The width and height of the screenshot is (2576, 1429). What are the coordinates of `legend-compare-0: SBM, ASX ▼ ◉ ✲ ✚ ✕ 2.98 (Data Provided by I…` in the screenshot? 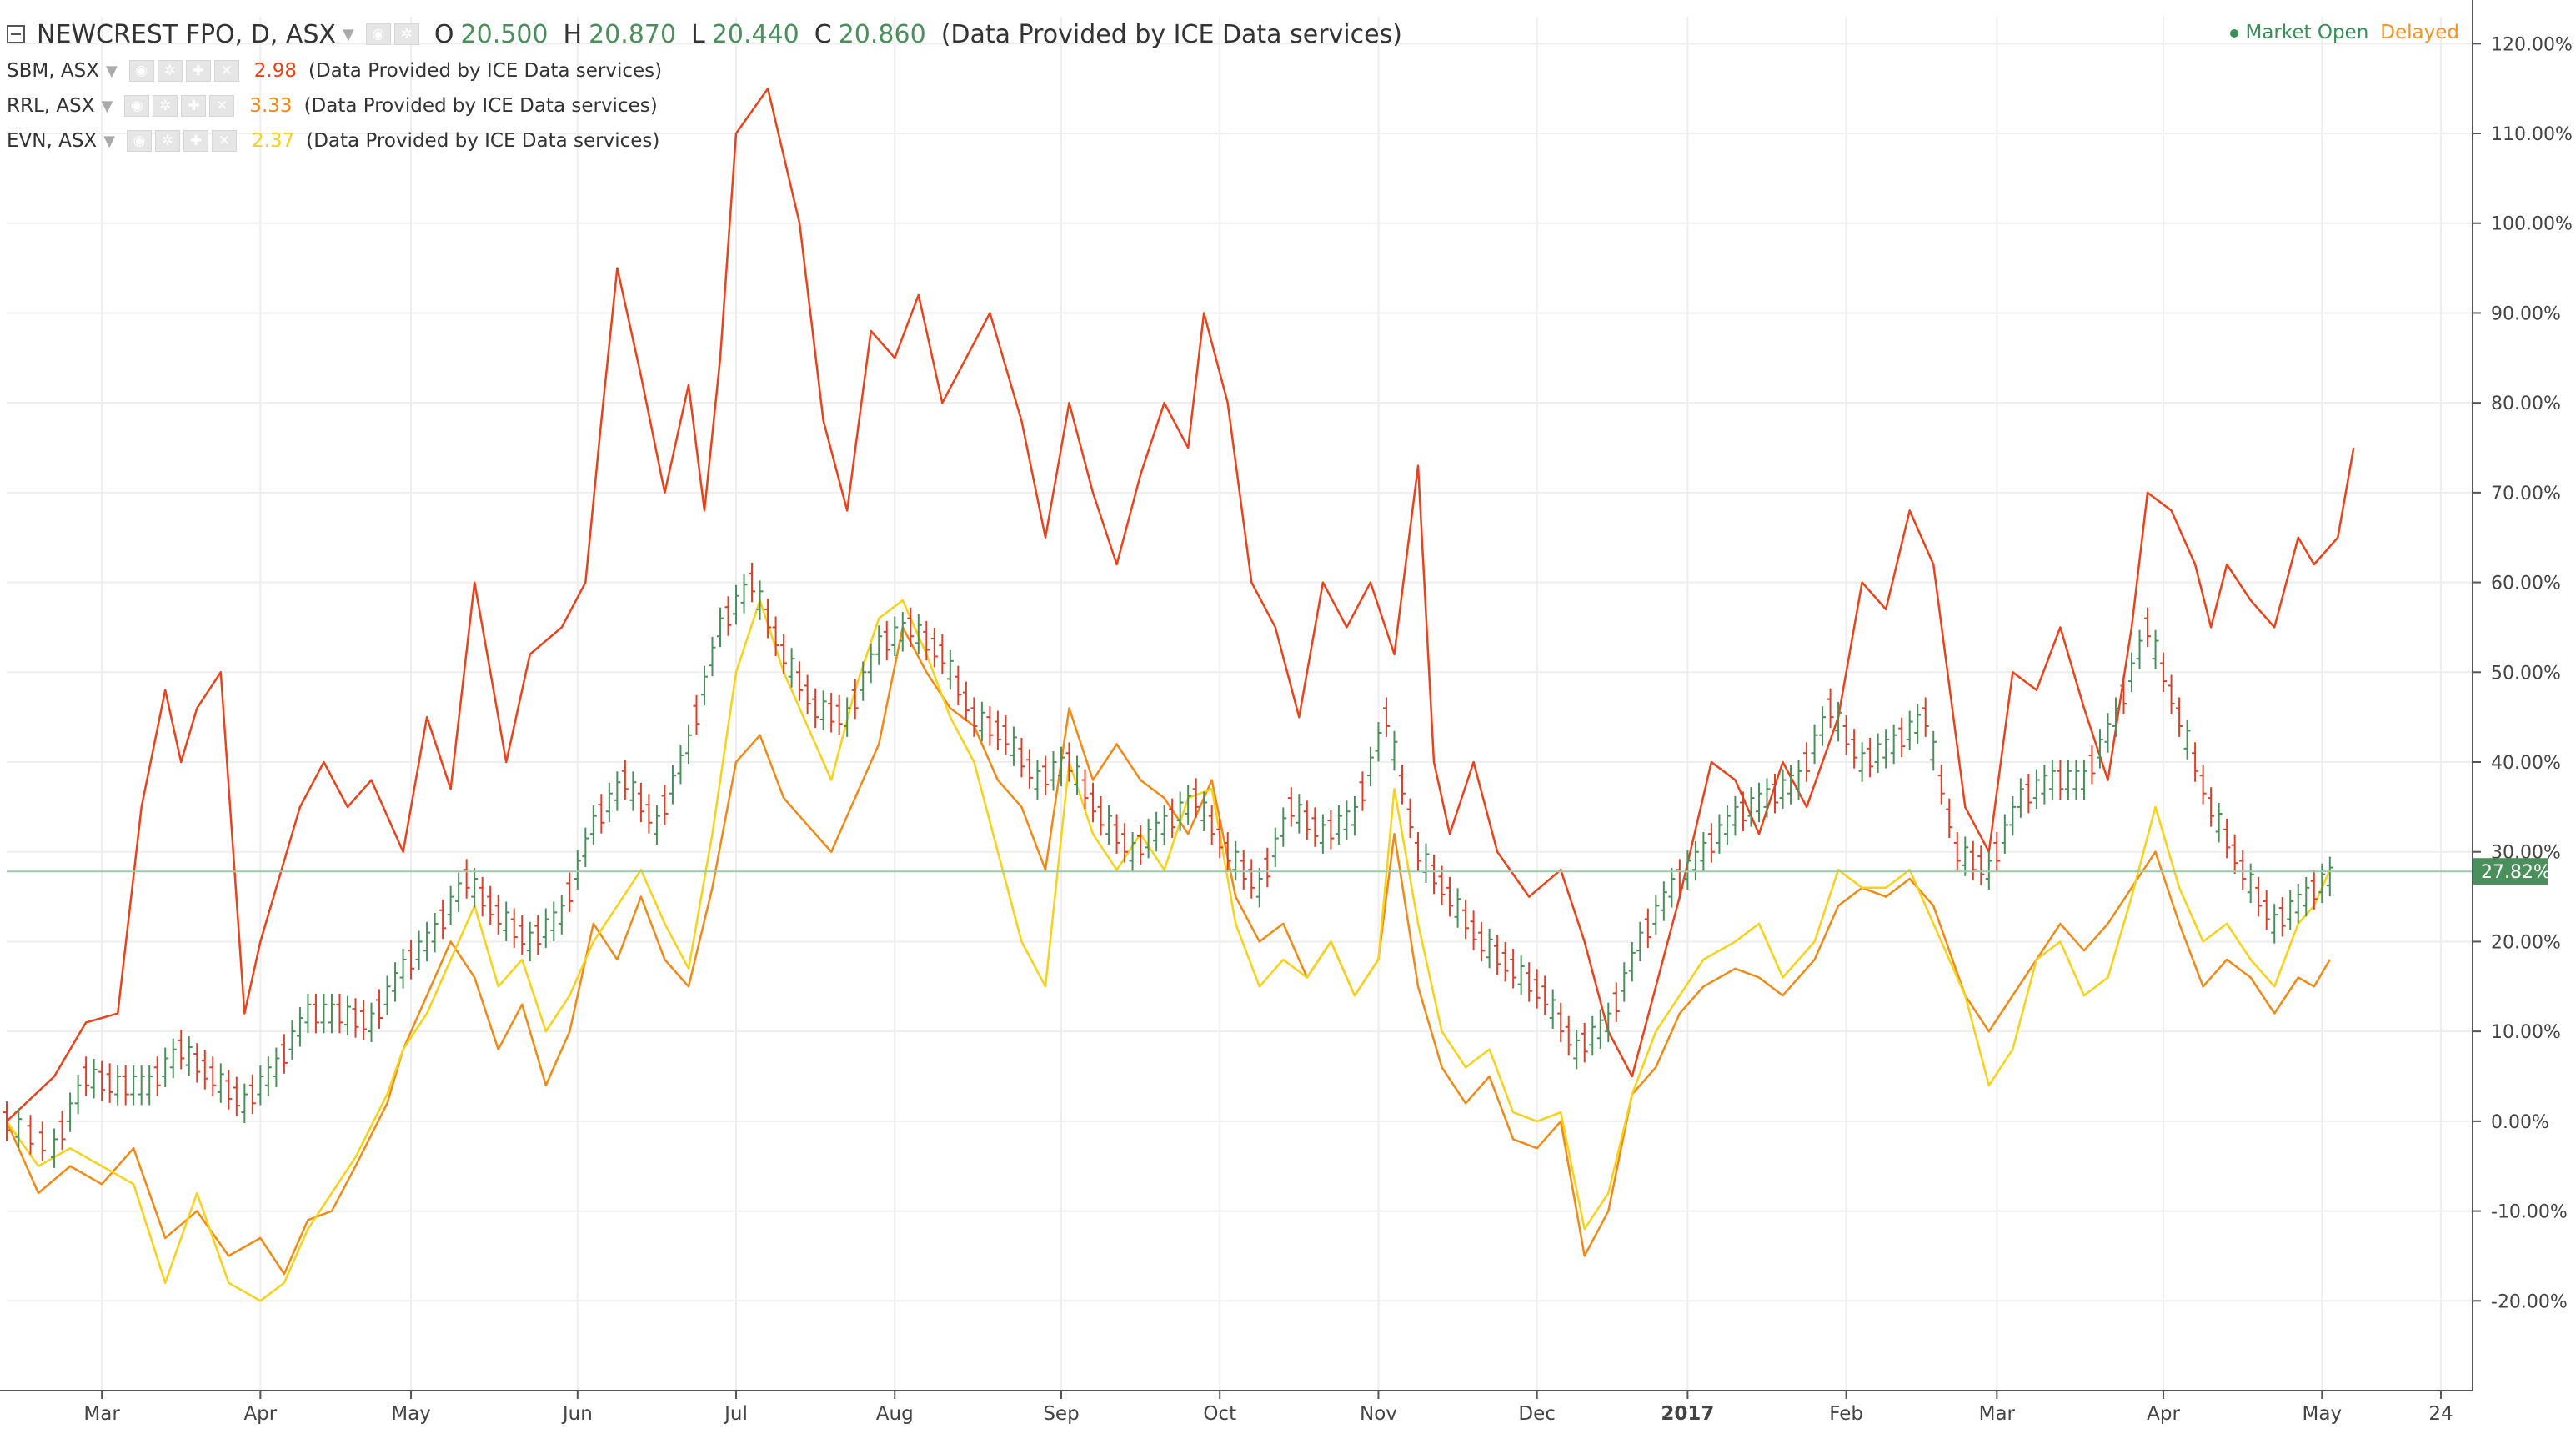 It's located at (704, 70).